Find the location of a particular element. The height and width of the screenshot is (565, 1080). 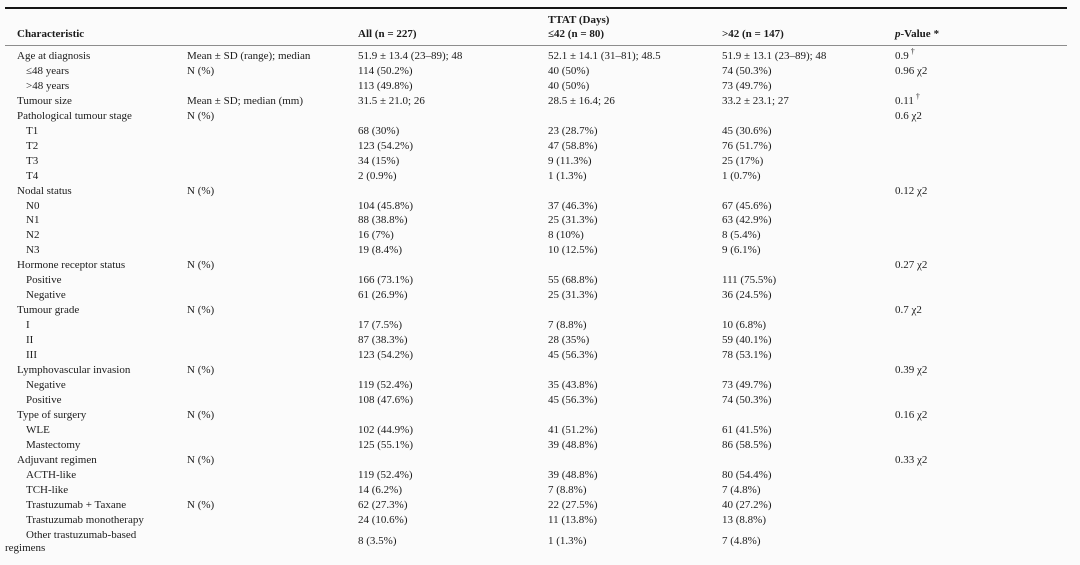

cell-characteristic: T3 is located at coordinates (32, 160).